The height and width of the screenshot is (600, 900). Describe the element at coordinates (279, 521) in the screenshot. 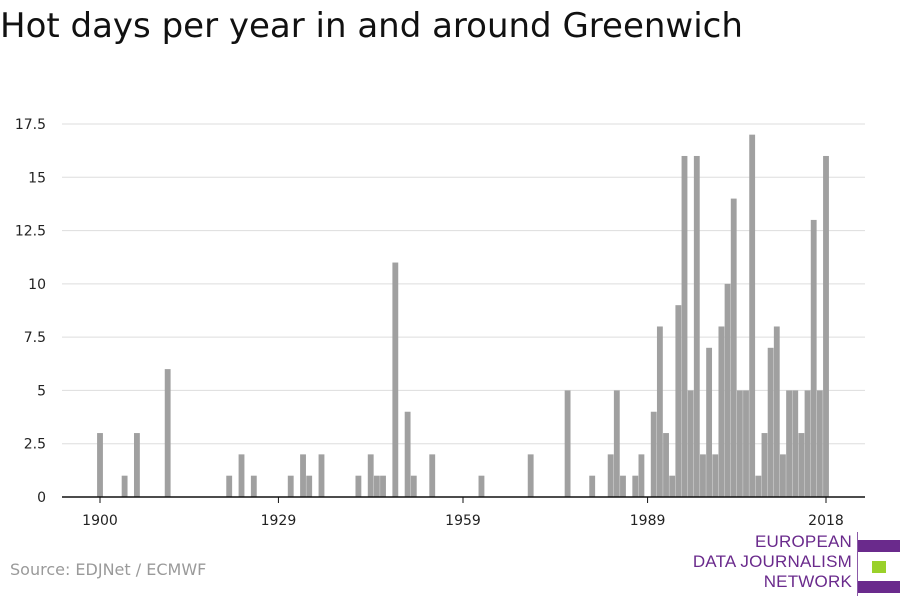

I see `x-tick-label: 1929` at that location.